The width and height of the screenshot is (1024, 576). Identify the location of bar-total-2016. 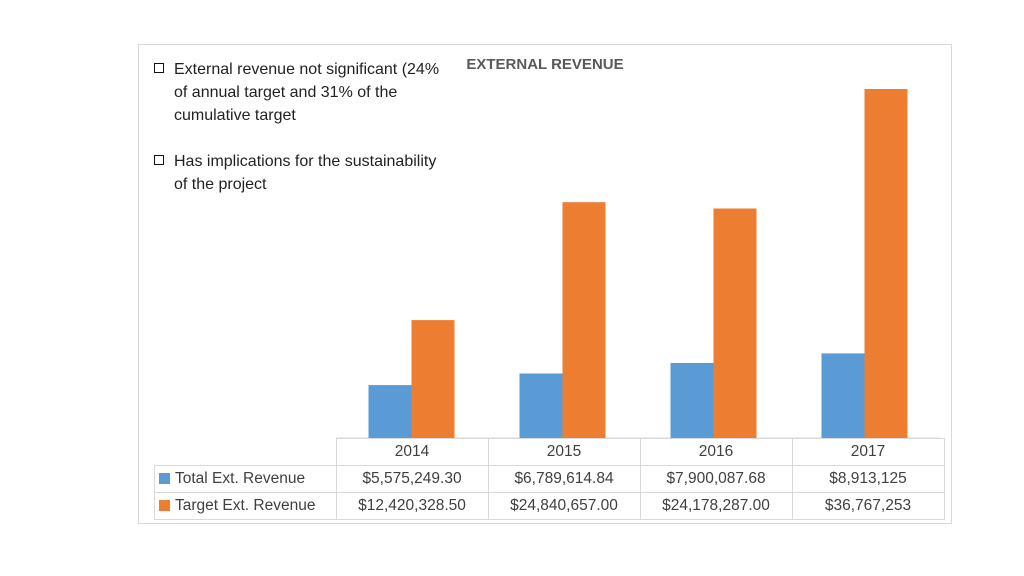
(692, 400).